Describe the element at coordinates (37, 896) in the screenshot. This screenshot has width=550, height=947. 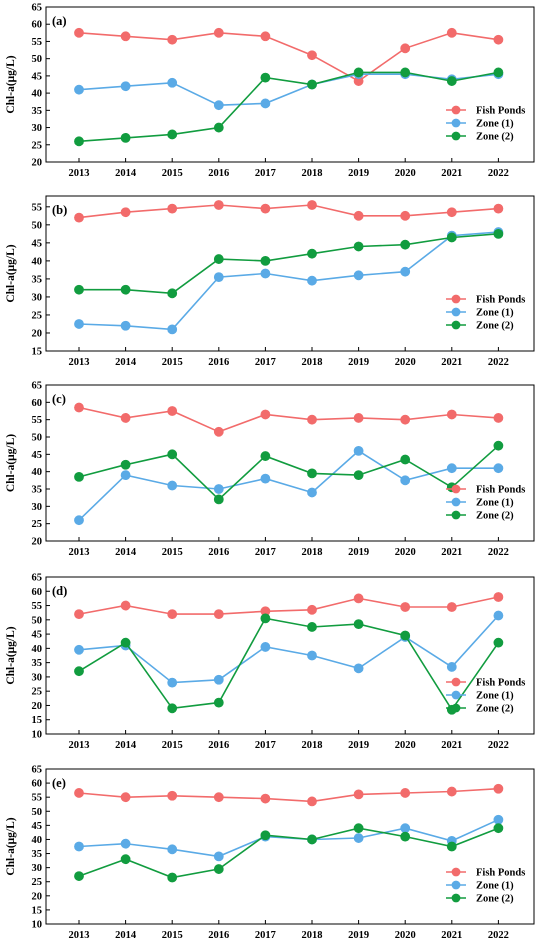
I see `y-tick-label: 20` at that location.